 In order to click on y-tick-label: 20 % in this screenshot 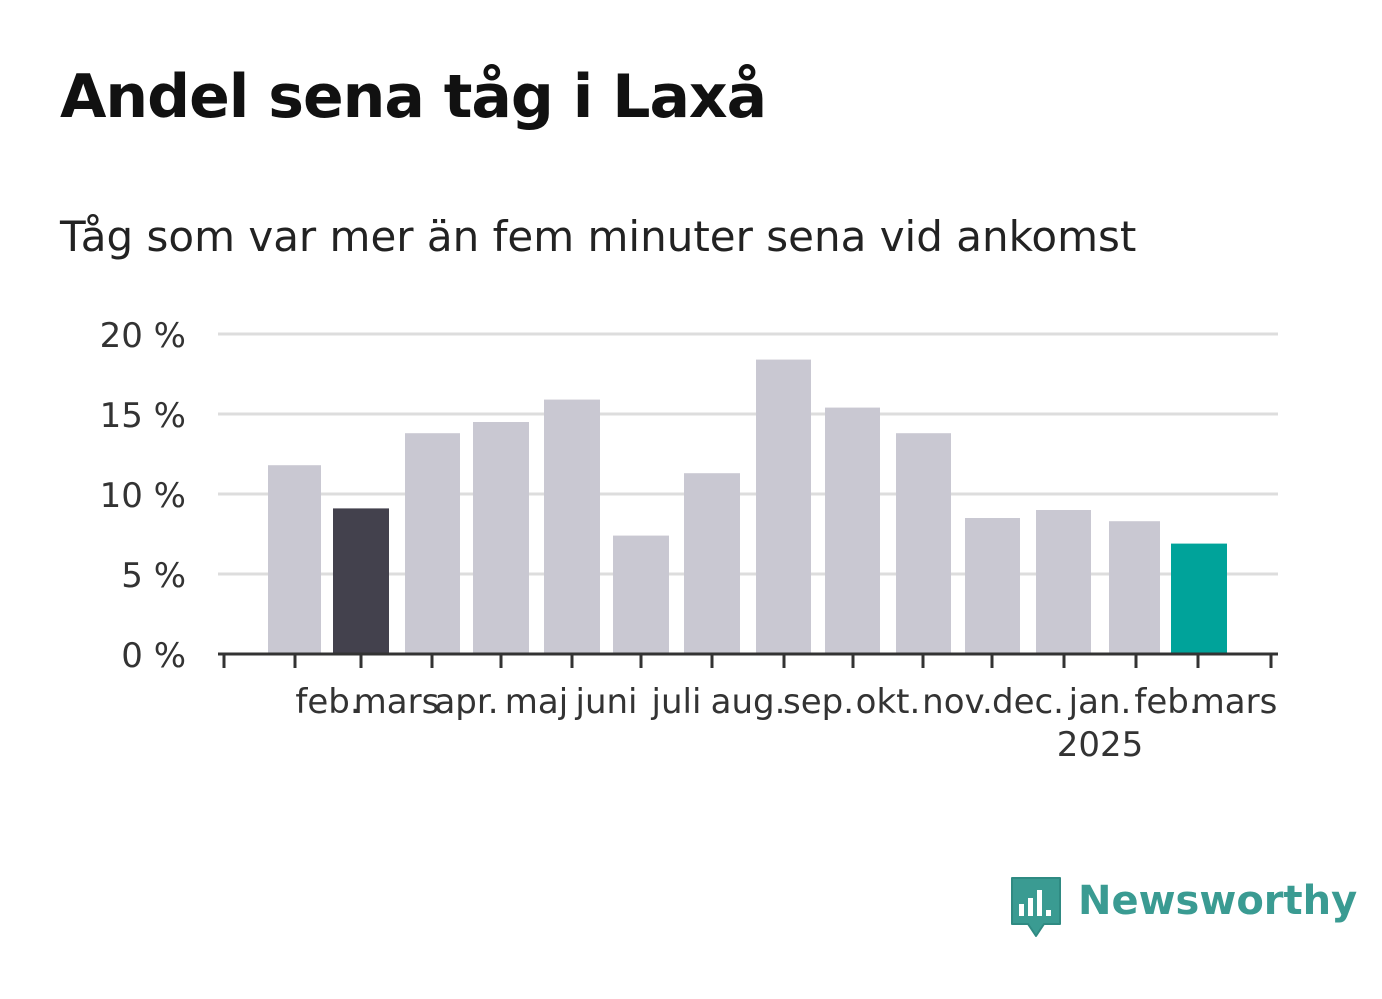, I will do `click(143, 336)`.